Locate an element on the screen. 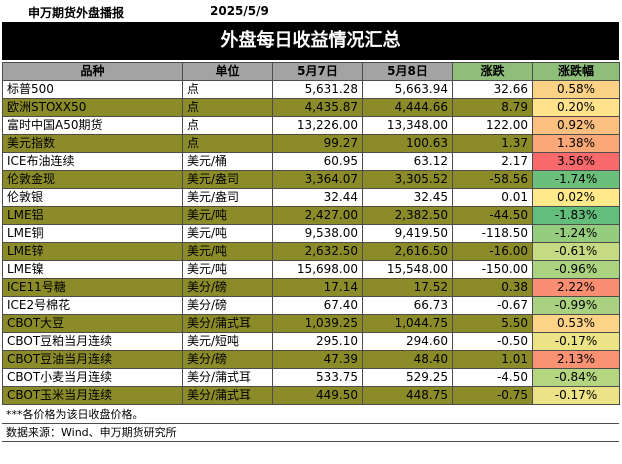 The height and width of the screenshot is (464, 622). table-row: CBOT大豆 美分/蒲式耳 1,039.25 1,044.75 5.50 0.53% is located at coordinates (311, 323).